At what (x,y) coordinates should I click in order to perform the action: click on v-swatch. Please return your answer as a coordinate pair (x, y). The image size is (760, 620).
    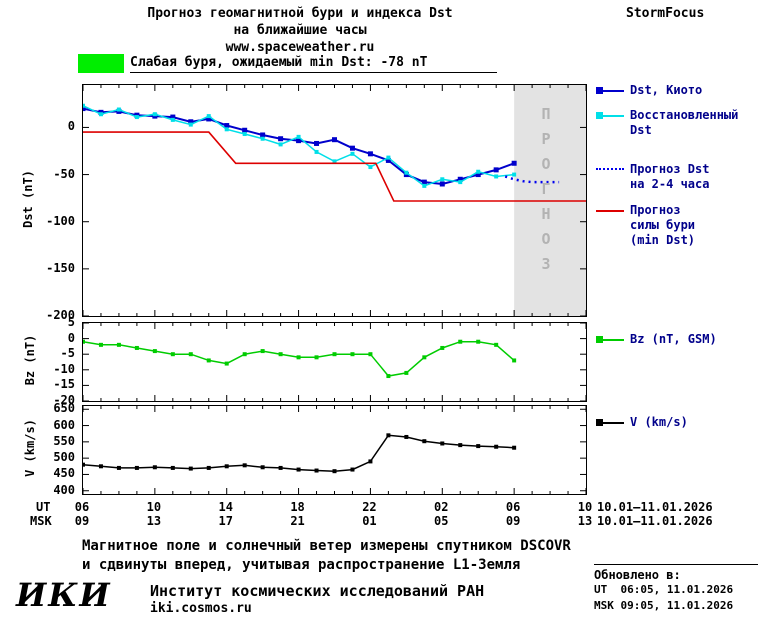
    Looking at the image, I should click on (610, 423).